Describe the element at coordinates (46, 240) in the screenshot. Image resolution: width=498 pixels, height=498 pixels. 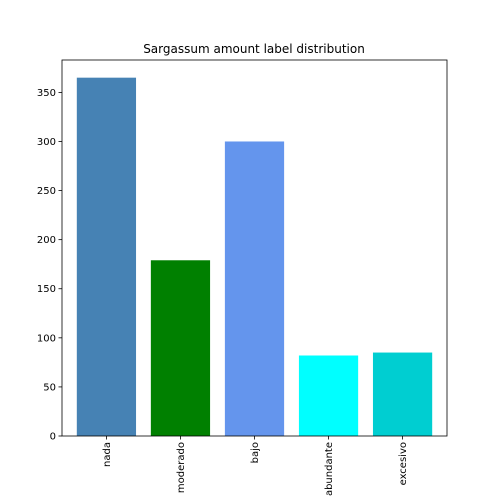
I see `y-tick-label: 200` at that location.